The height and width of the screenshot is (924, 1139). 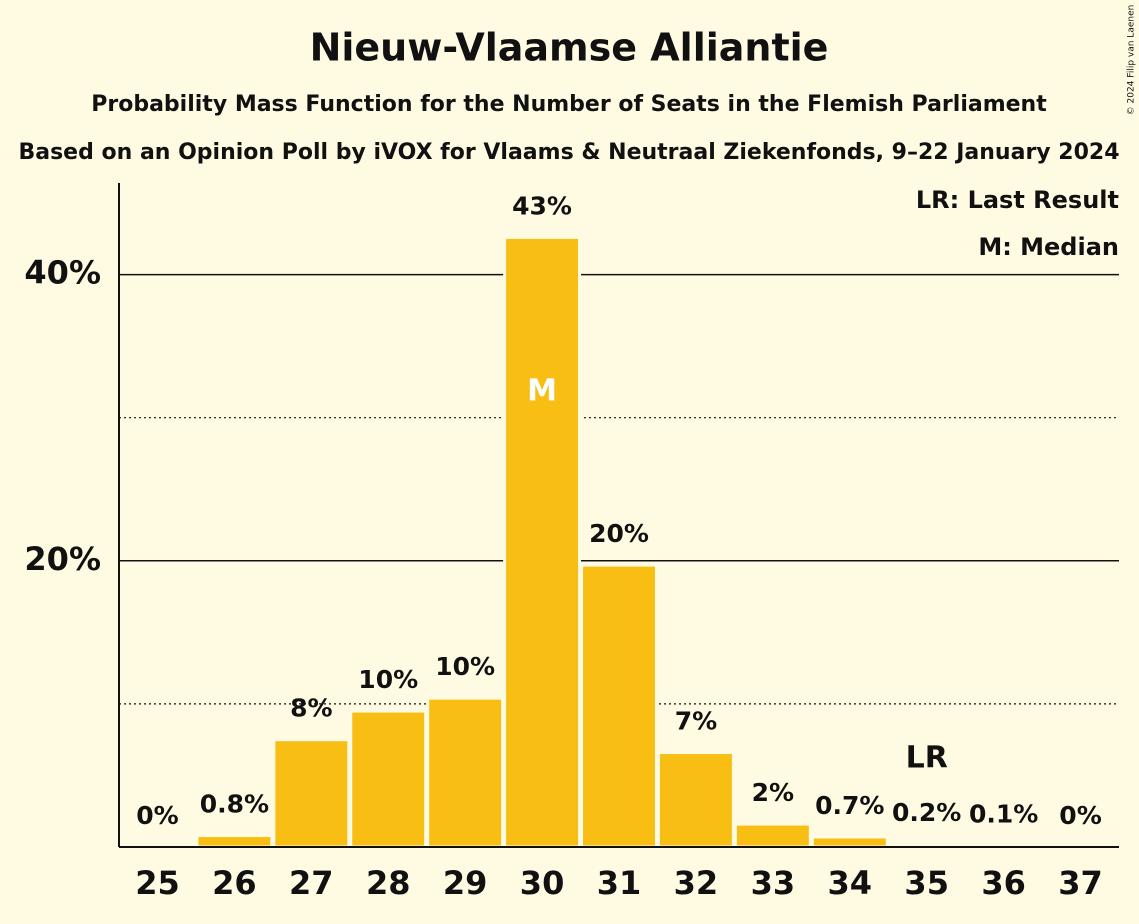 What do you see at coordinates (465, 883) in the screenshot?
I see `x-tick-label: 29` at bounding box center [465, 883].